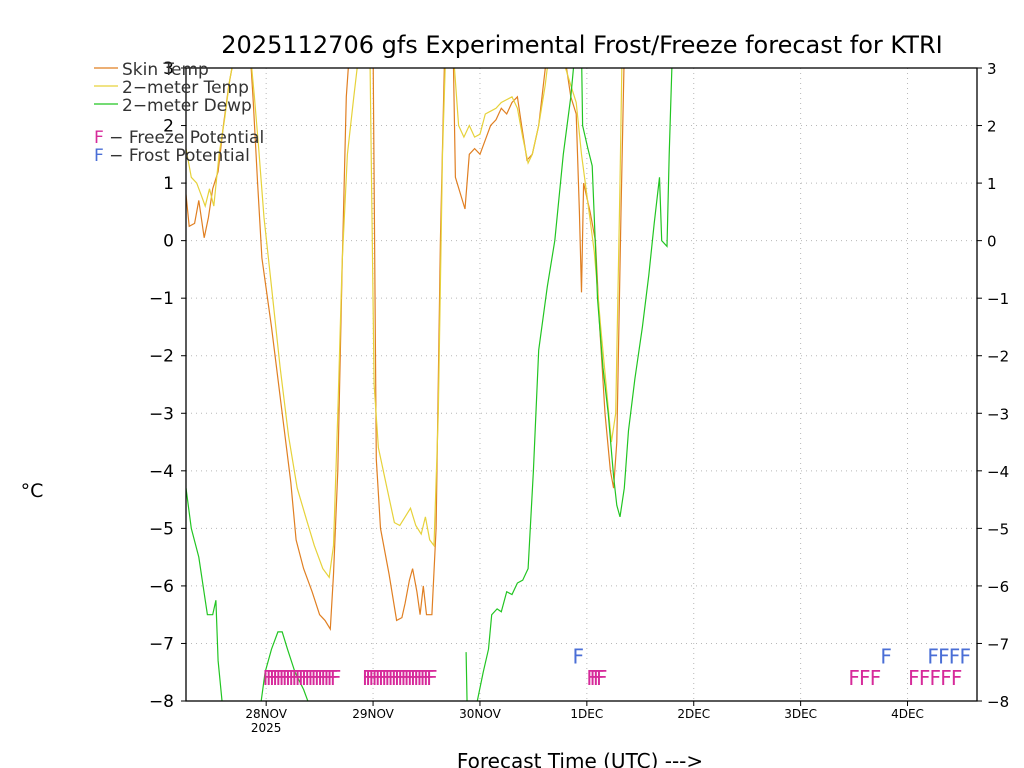 The width and height of the screenshot is (1024, 768). Describe the element at coordinates (580, 758) in the screenshot. I see `x-axis-label: Forecast Time (UTC) --->` at that location.